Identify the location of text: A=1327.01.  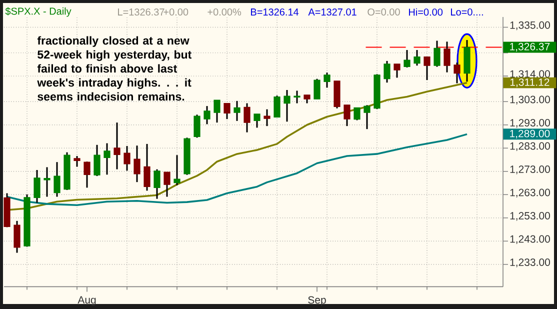
(332, 12).